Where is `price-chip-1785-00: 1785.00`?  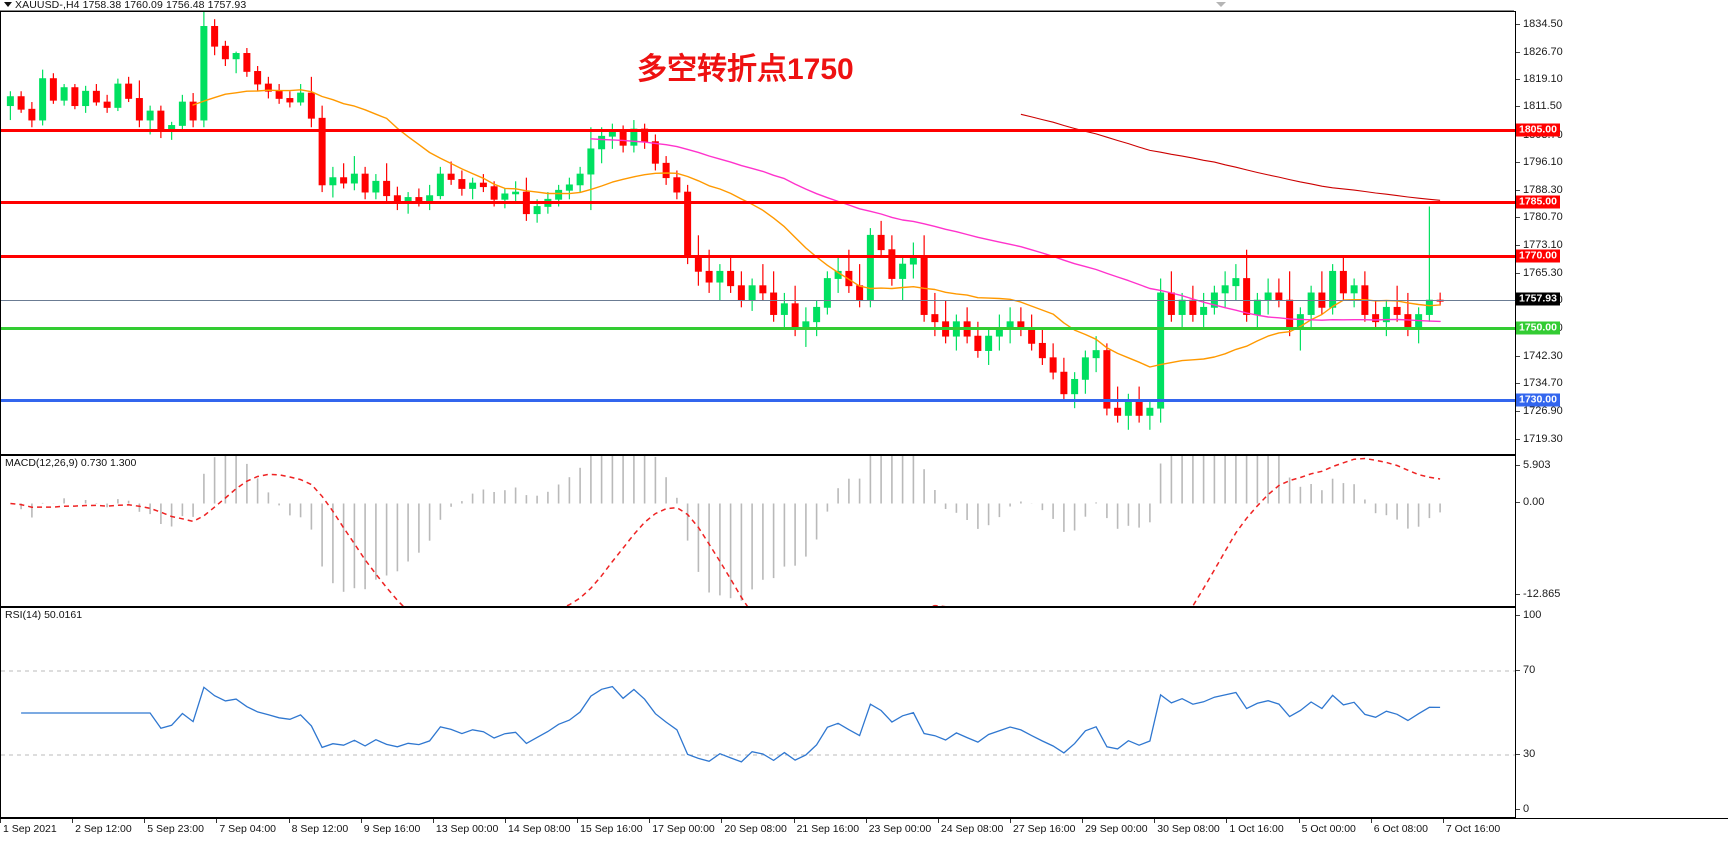 price-chip-1785-00: 1785.00 is located at coordinates (1538, 202).